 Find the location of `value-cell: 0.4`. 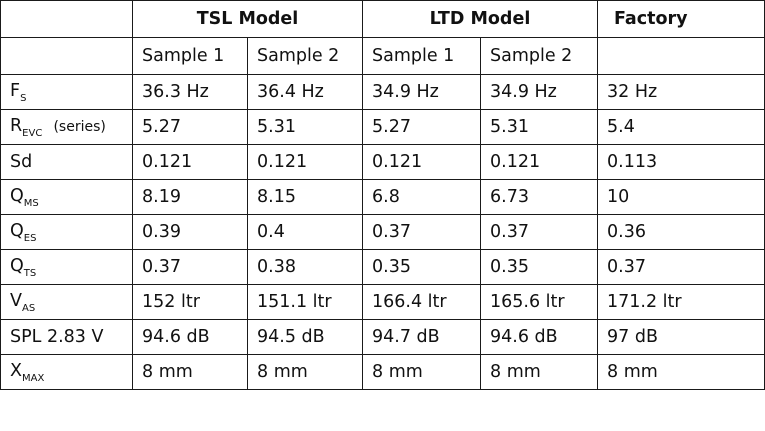

value-cell: 0.4 is located at coordinates (305, 232).